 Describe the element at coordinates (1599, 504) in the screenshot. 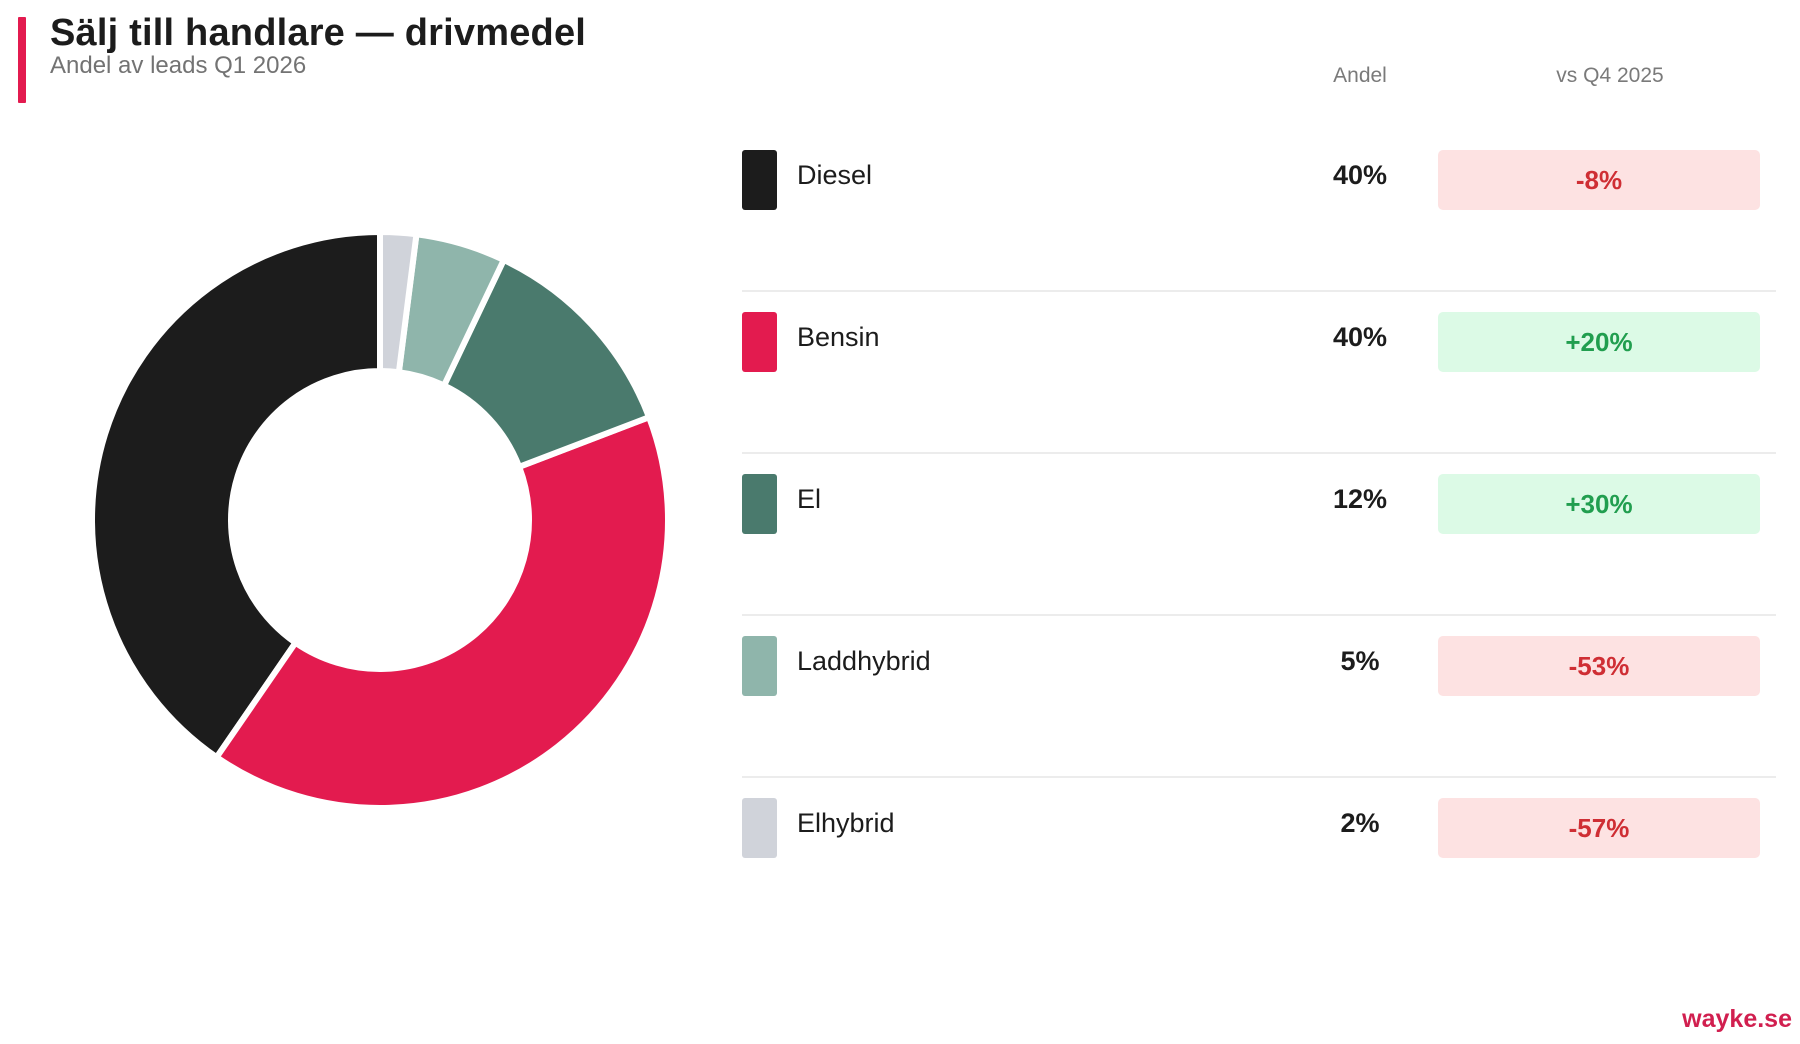

I see `change-badge: +30%` at that location.